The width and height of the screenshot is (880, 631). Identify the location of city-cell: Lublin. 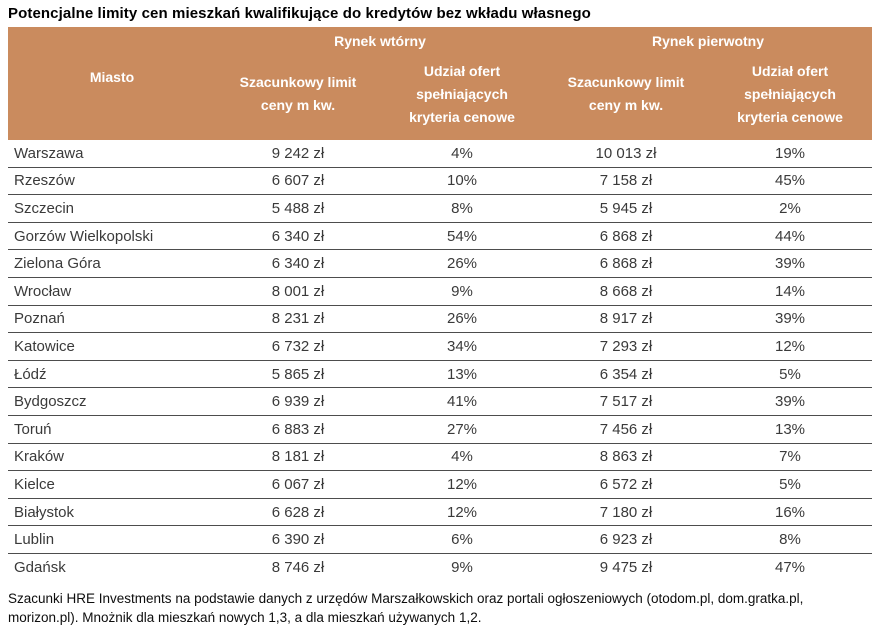
(112, 539).